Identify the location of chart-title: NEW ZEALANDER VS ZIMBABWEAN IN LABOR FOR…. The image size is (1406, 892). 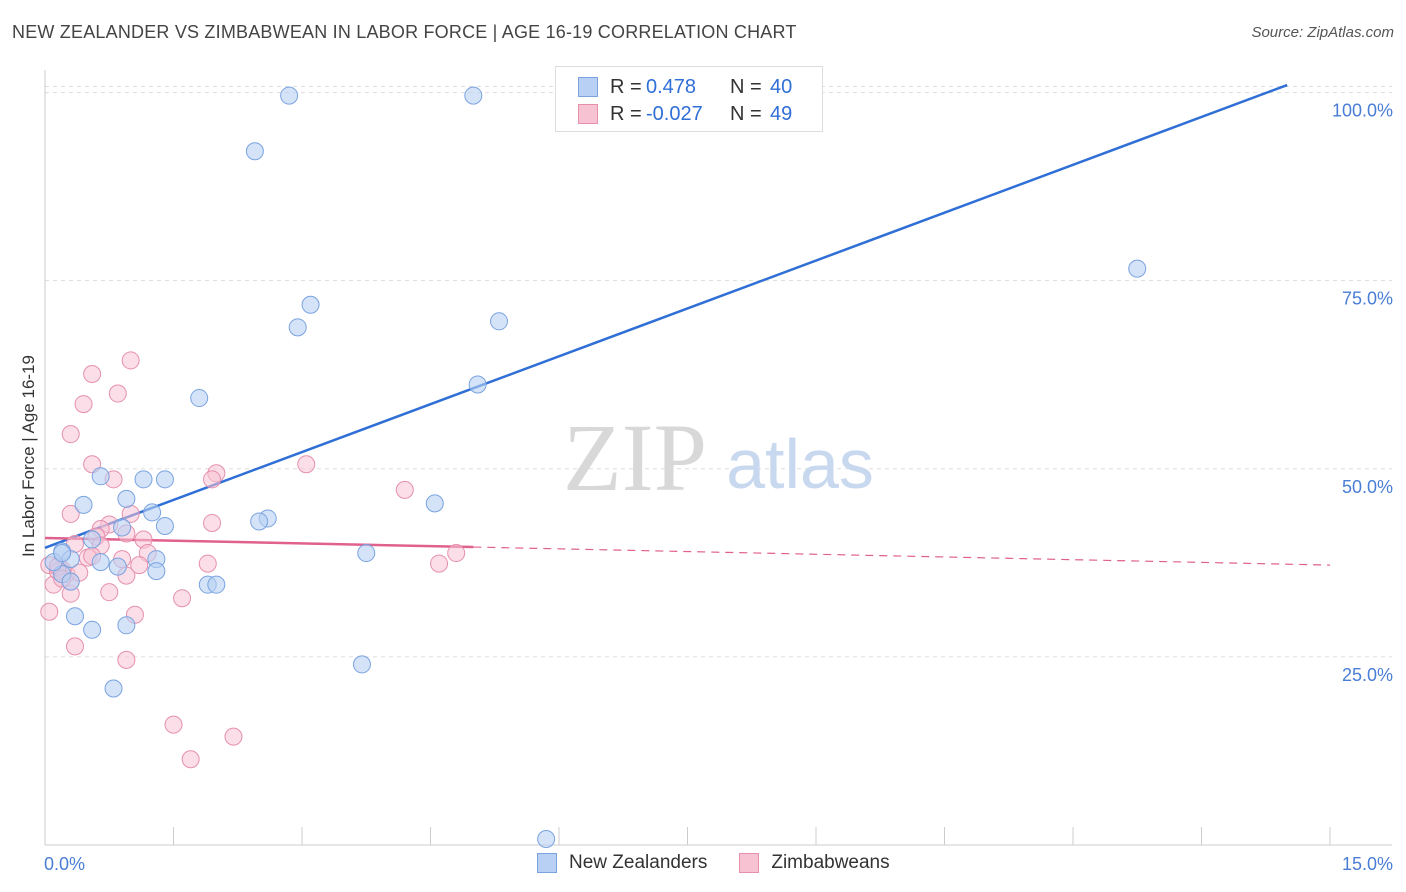
(404, 32).